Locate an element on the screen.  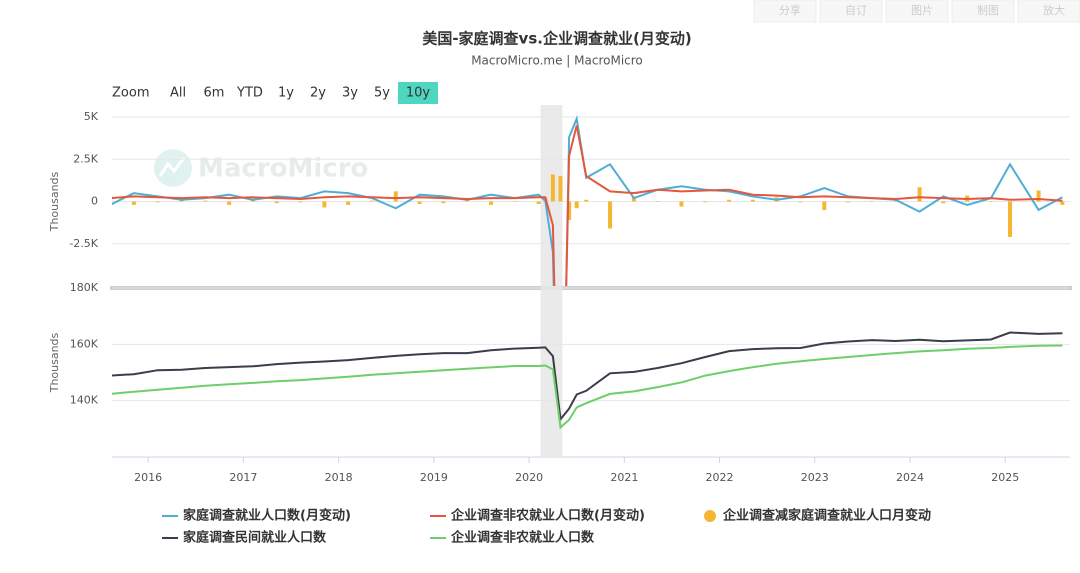
x-tick-label: 2022 is located at coordinates (720, 477).